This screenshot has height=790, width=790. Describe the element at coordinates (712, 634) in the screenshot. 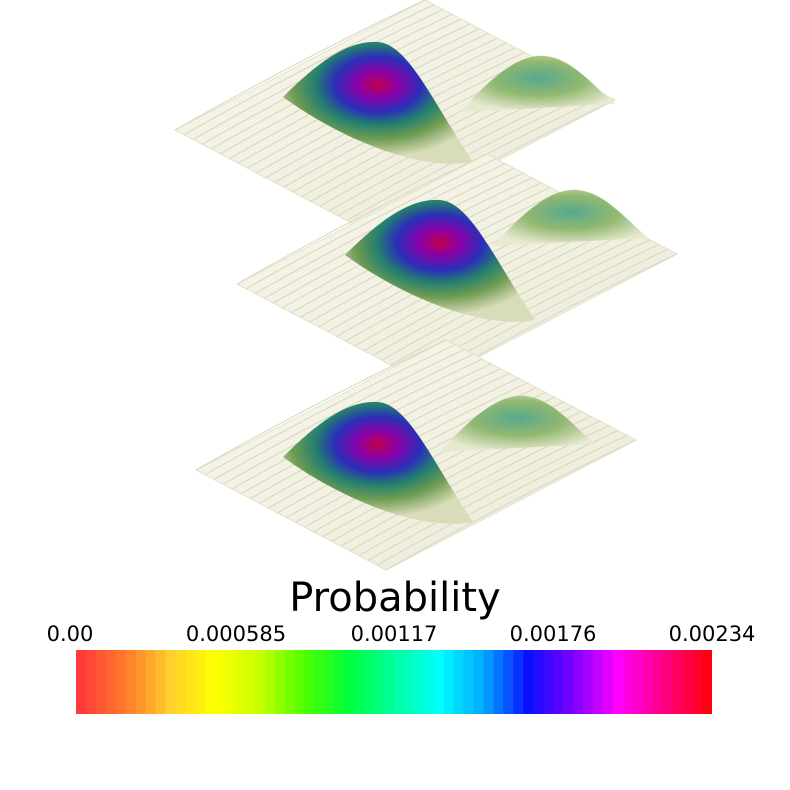

I see `colorbar-tick-label: 0.00234` at that location.